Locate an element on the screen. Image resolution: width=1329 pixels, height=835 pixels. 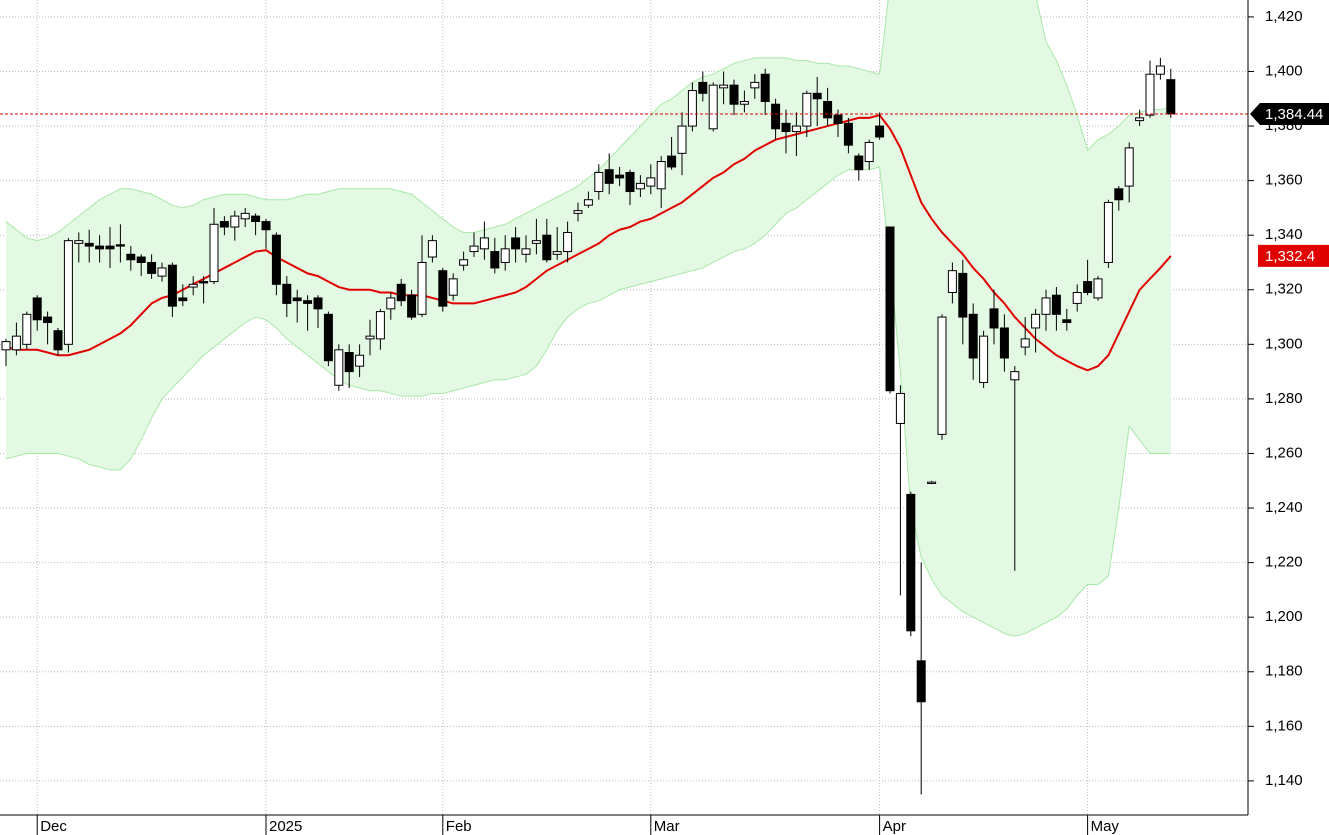
y-tick-label: 1,400 is located at coordinates (1284, 70).